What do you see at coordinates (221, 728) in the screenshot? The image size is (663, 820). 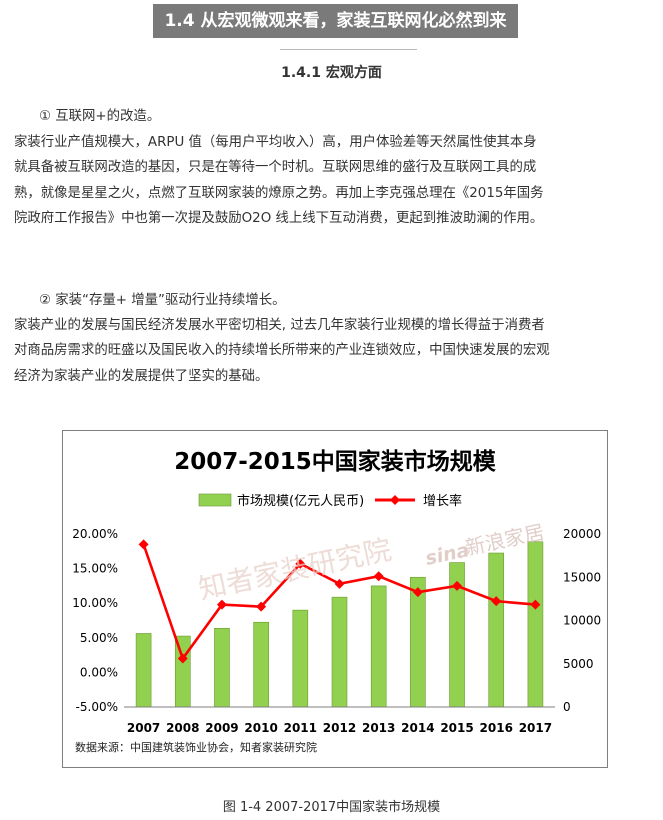 I see `x-axis-tick-label: 2009` at bounding box center [221, 728].